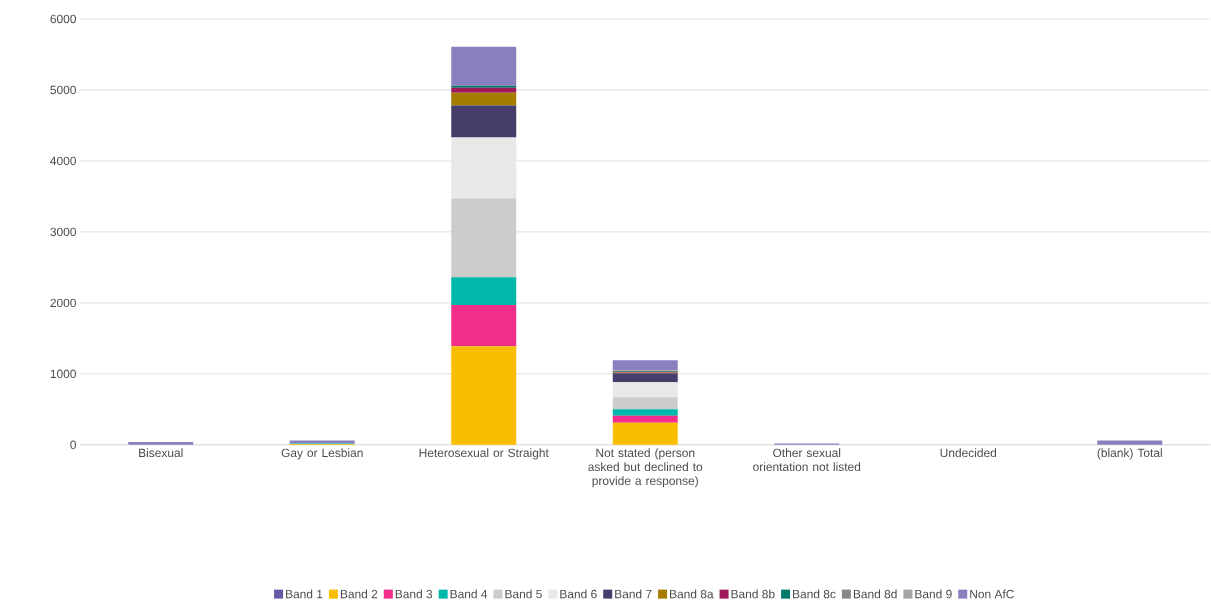 The height and width of the screenshot is (604, 1211). Describe the element at coordinates (161, 453) in the screenshot. I see `x-tick-label: Bisexual` at that location.